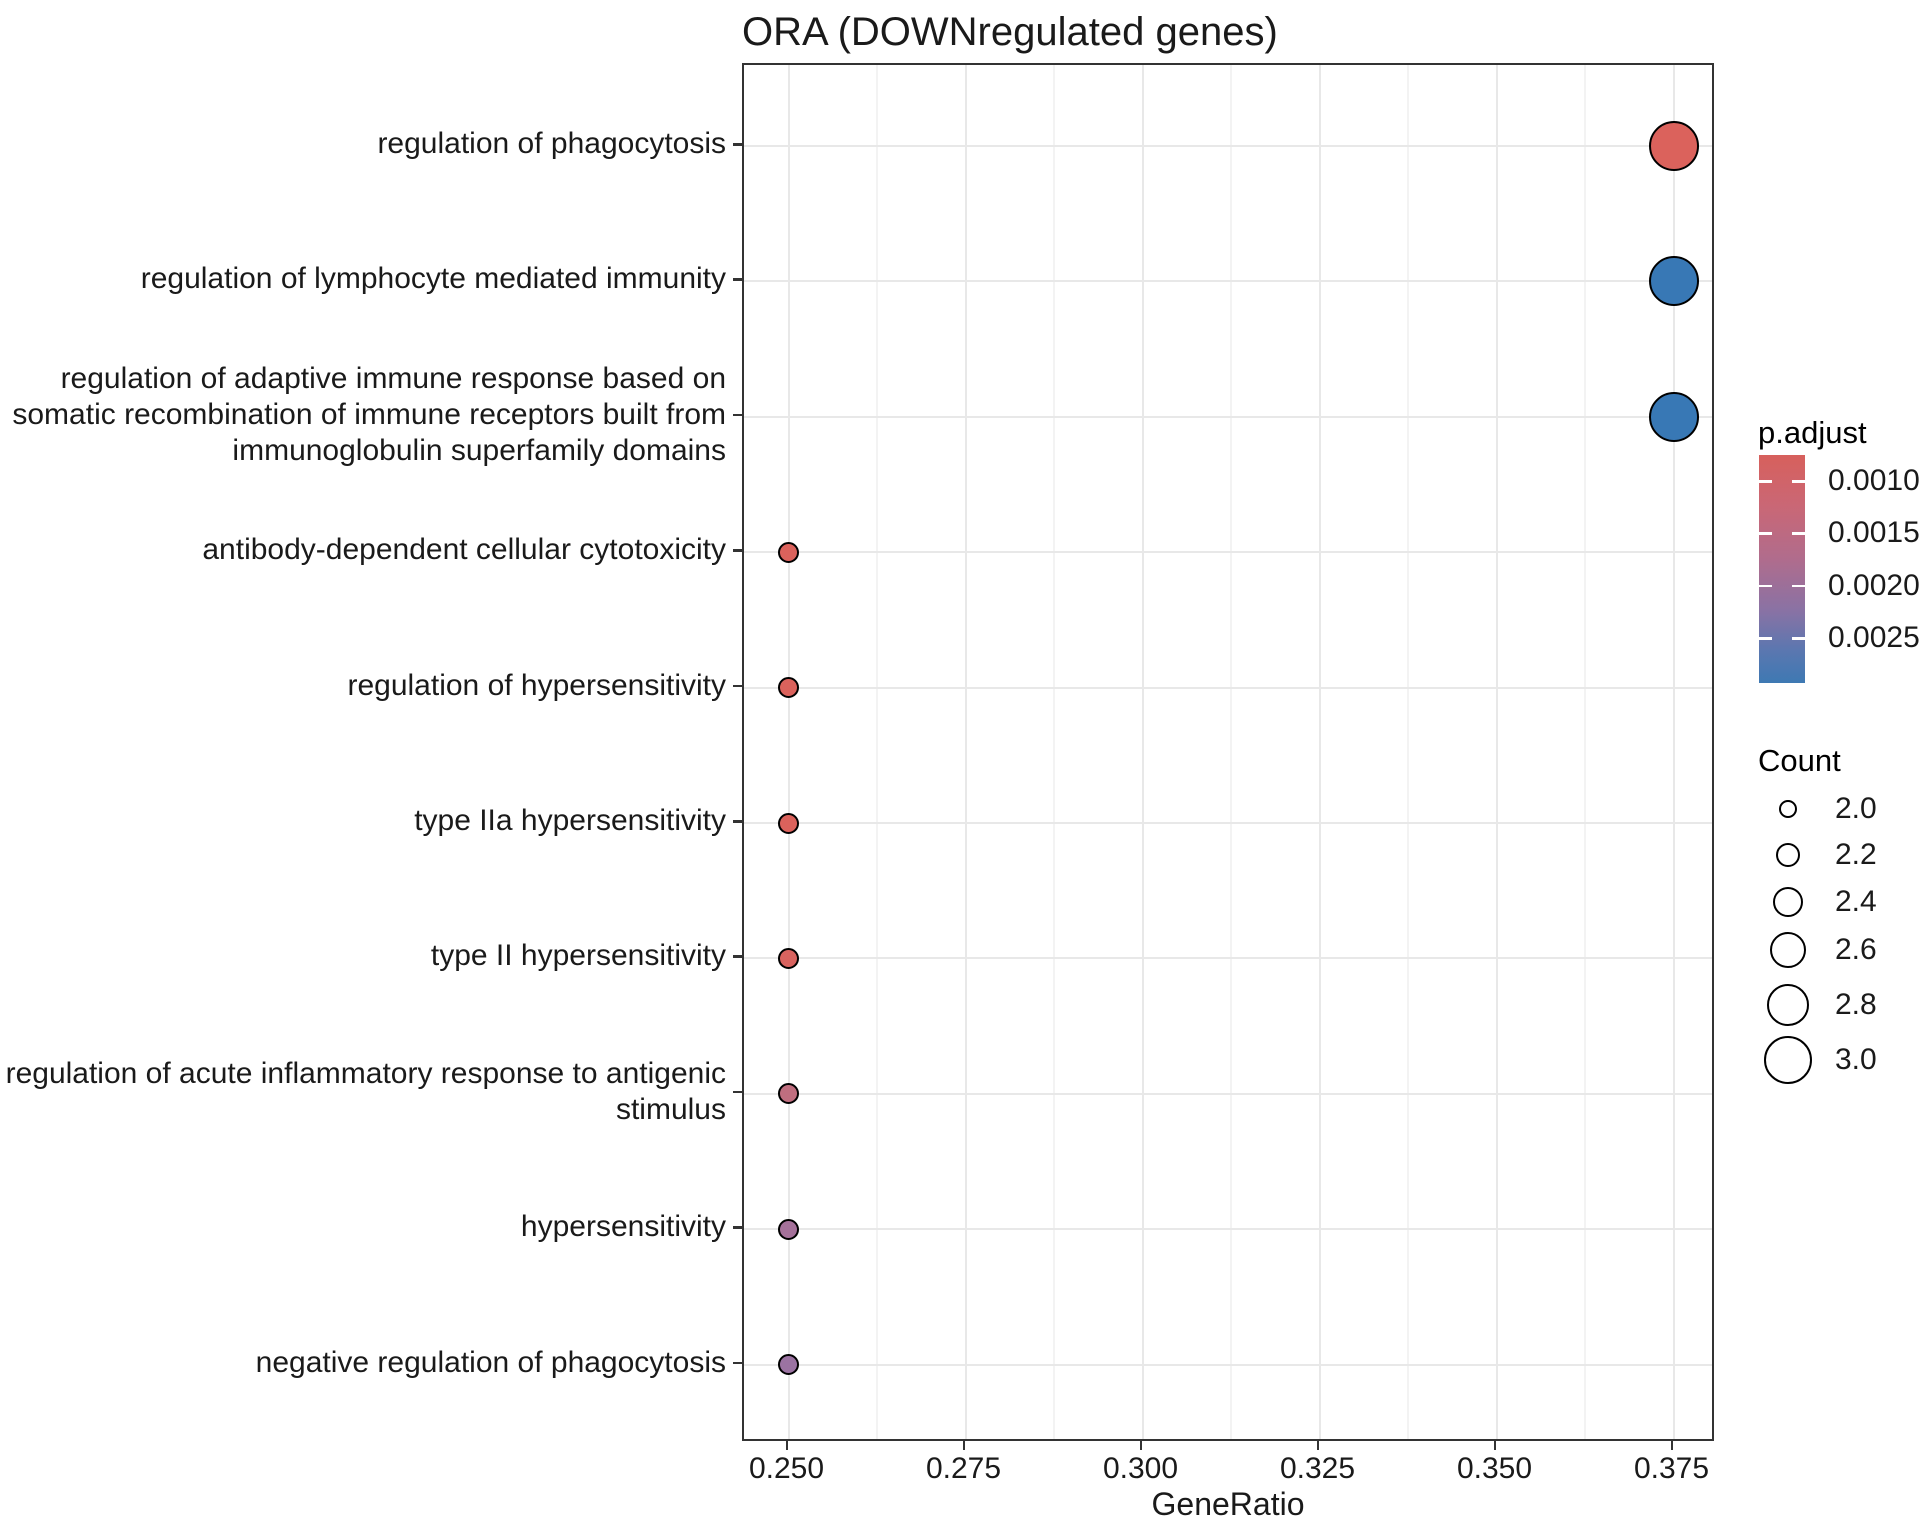 The width and height of the screenshot is (1920, 1536). I want to click on count-legend-label: 2.4, so click(1856, 901).